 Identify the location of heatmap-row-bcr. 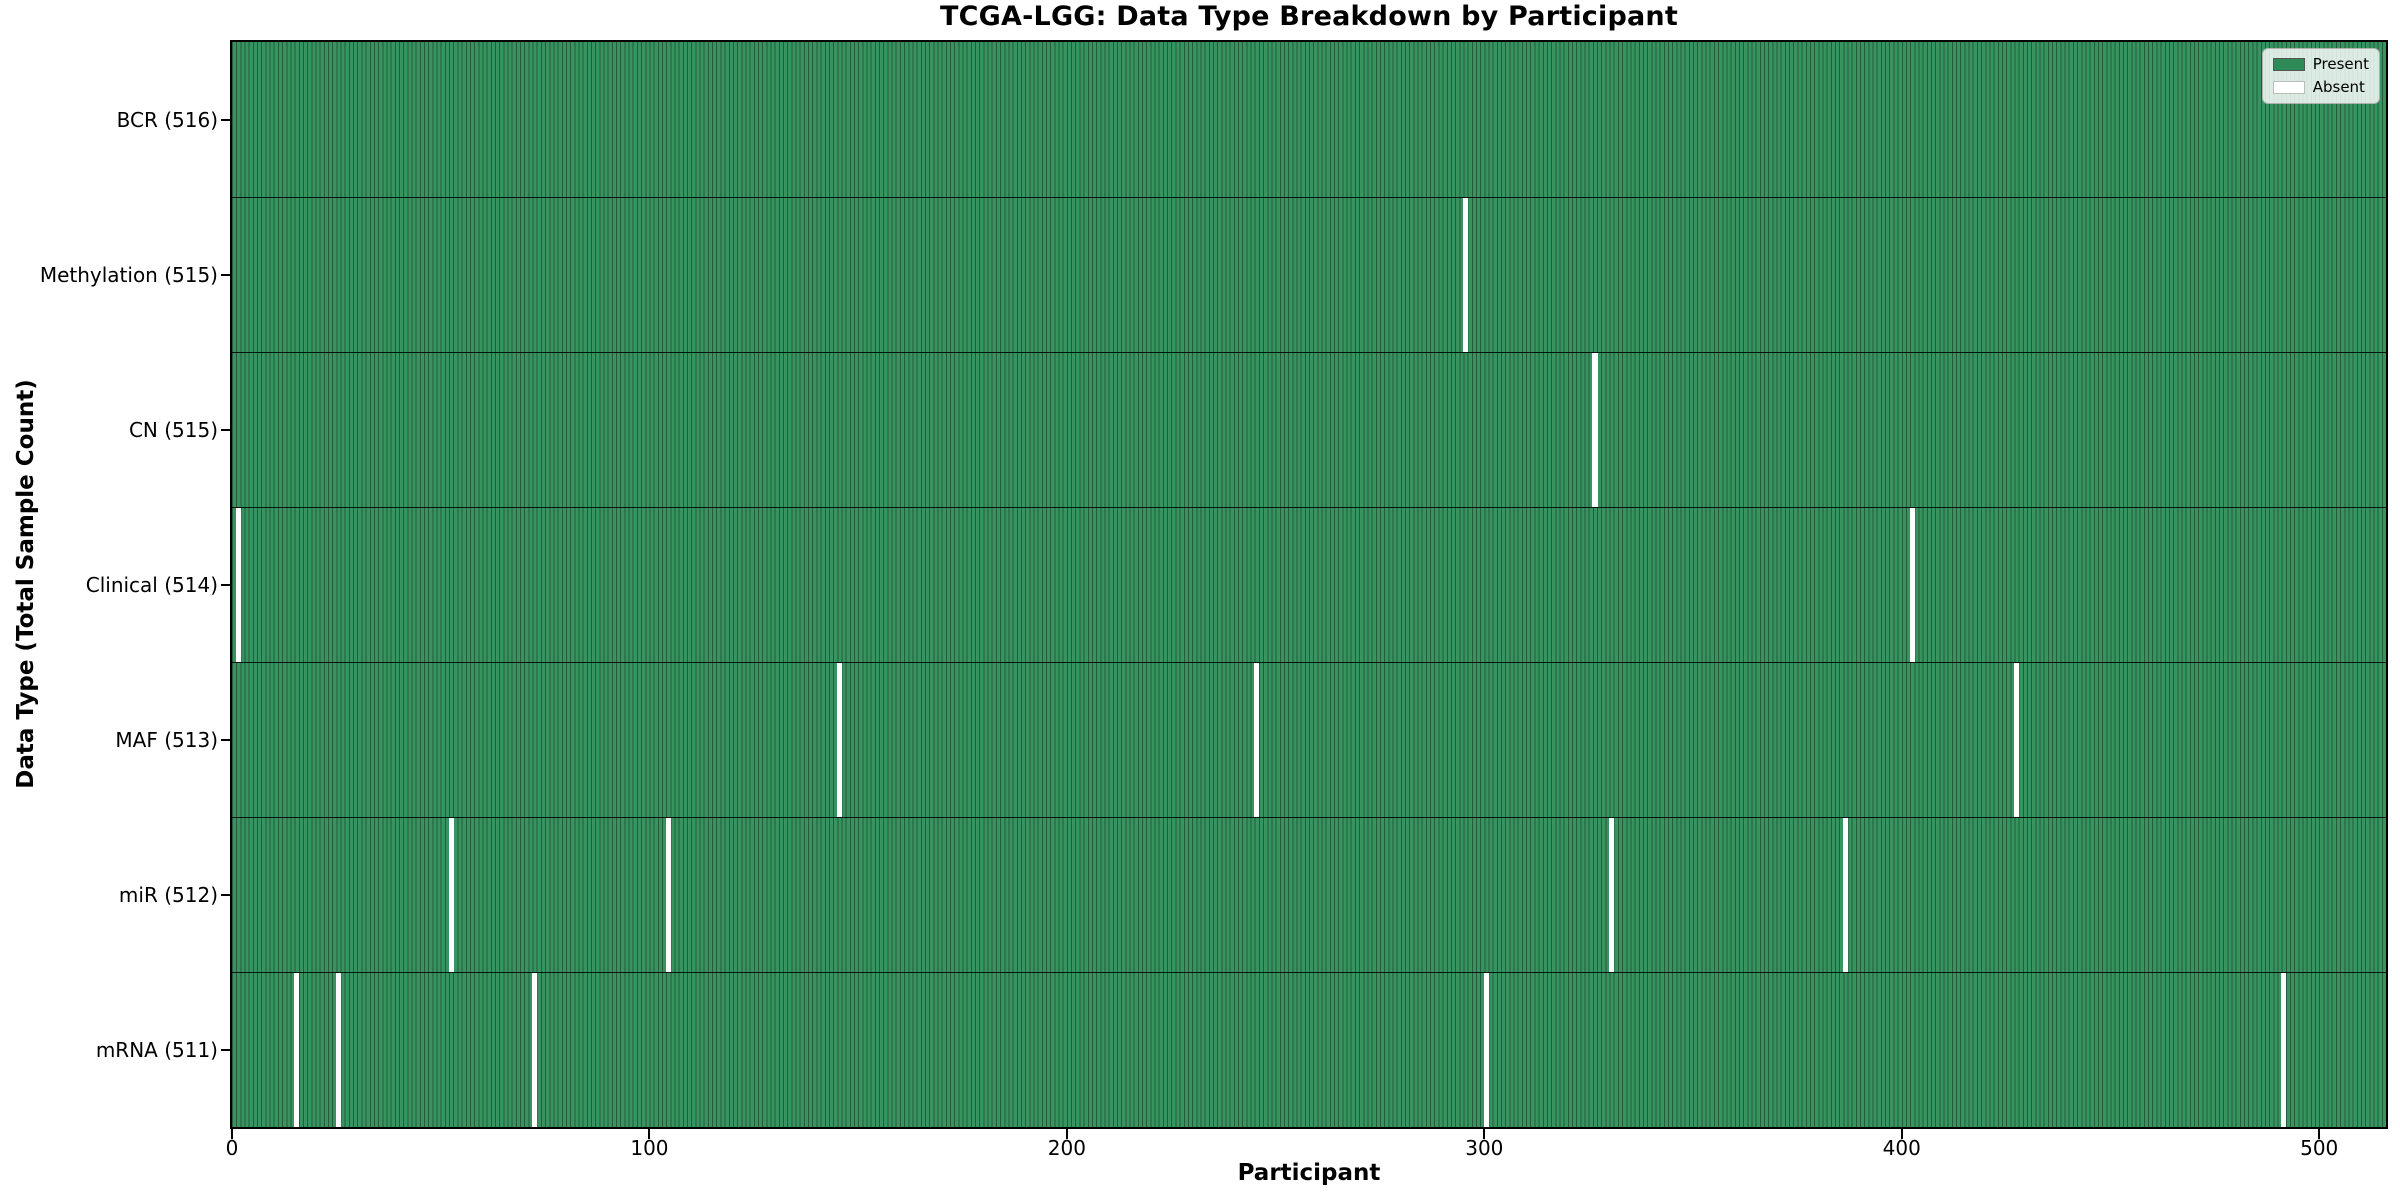
(1309, 119).